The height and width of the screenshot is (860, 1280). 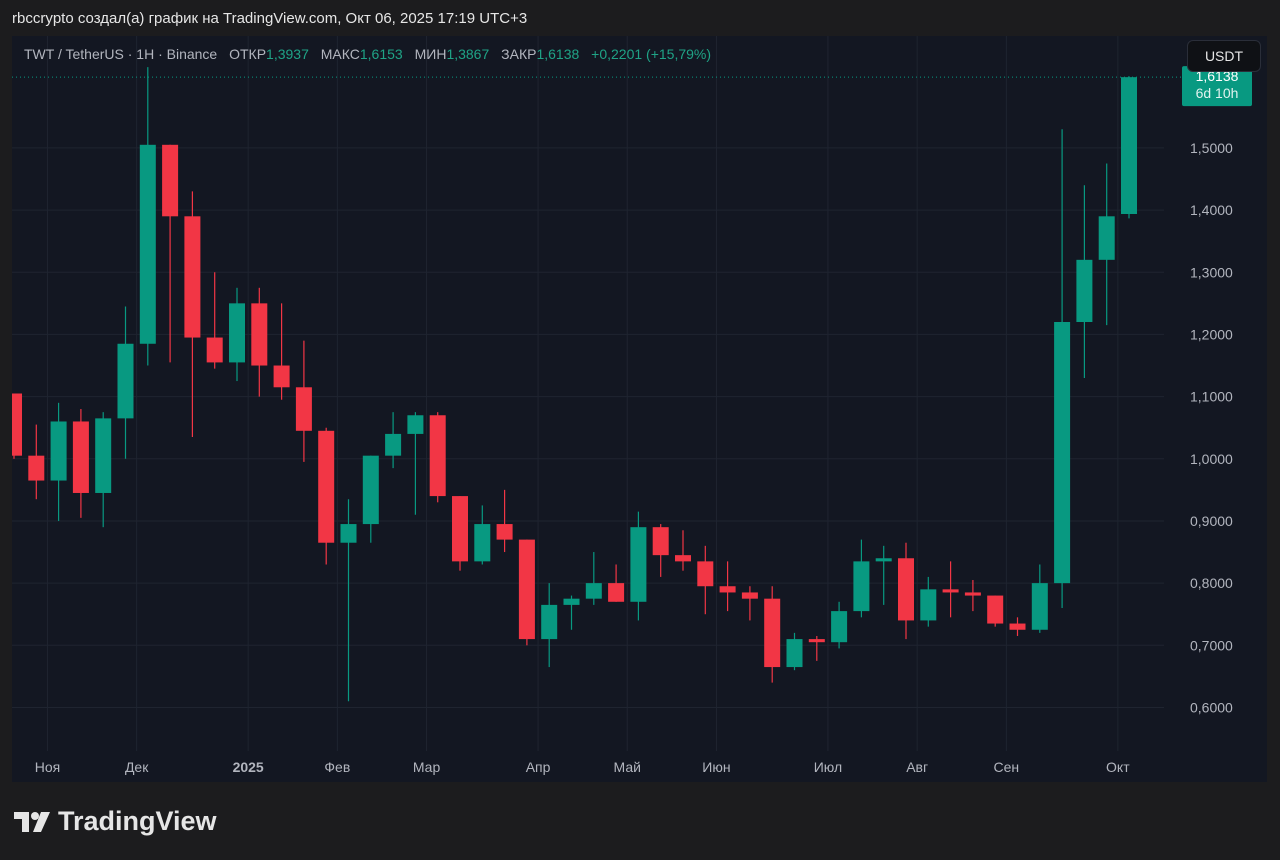 I want to click on x-tick-label: Фев, so click(x=337, y=767).